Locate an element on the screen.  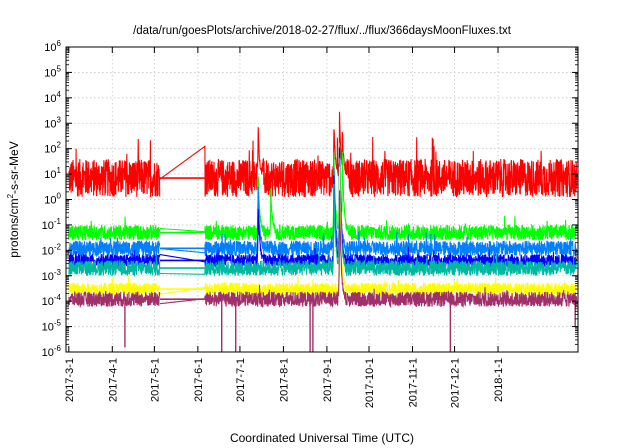
y-tick-label: 10⁰ is located at coordinates (52, 199).